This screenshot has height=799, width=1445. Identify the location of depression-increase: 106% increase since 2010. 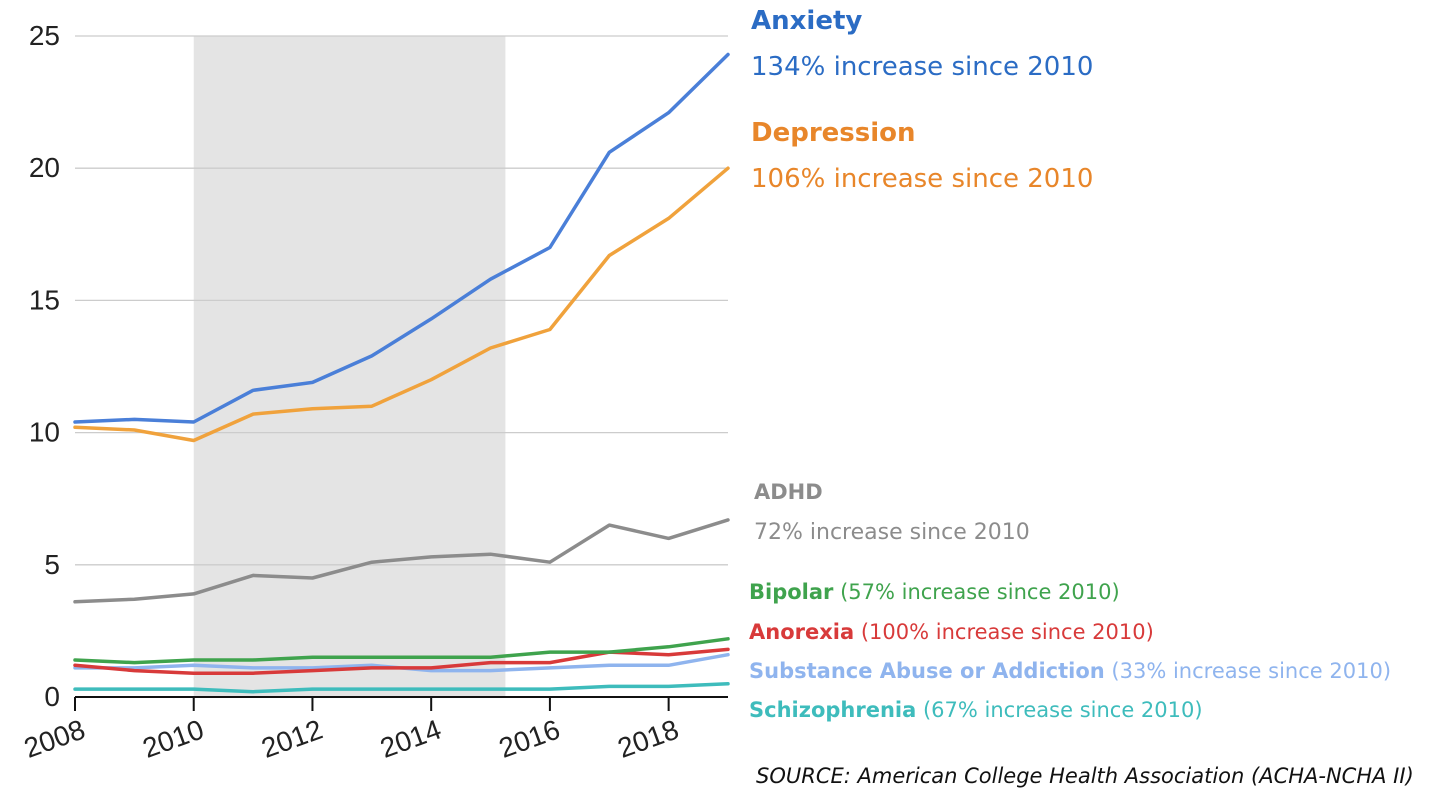
(922, 179).